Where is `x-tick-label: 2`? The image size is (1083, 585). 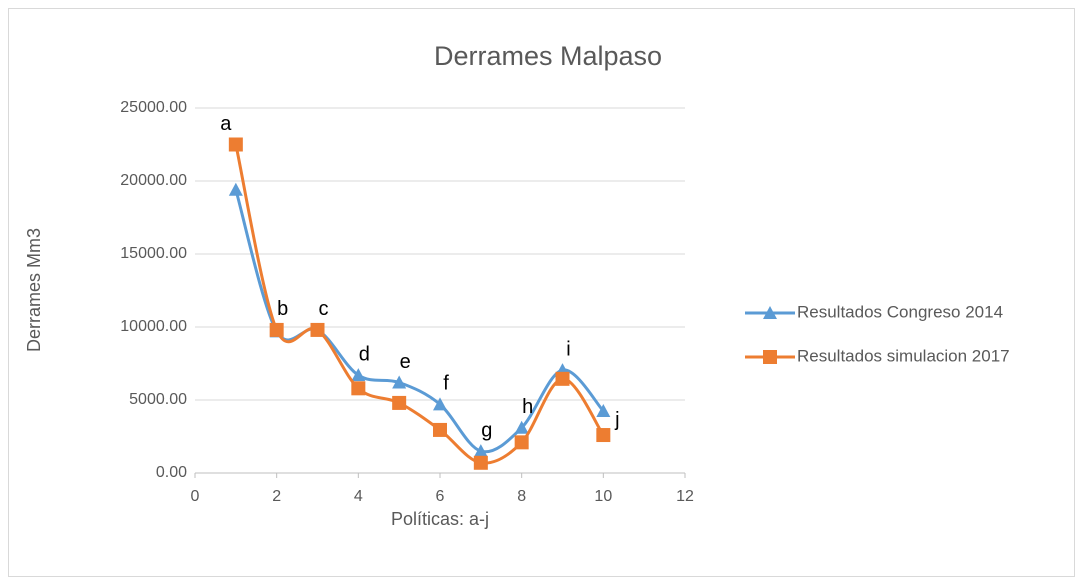
x-tick-label: 2 is located at coordinates (276, 496).